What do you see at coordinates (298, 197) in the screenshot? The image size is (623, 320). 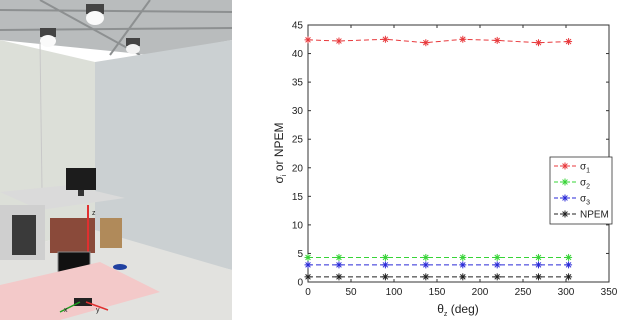 I see `y-tick-label: 15` at bounding box center [298, 197].